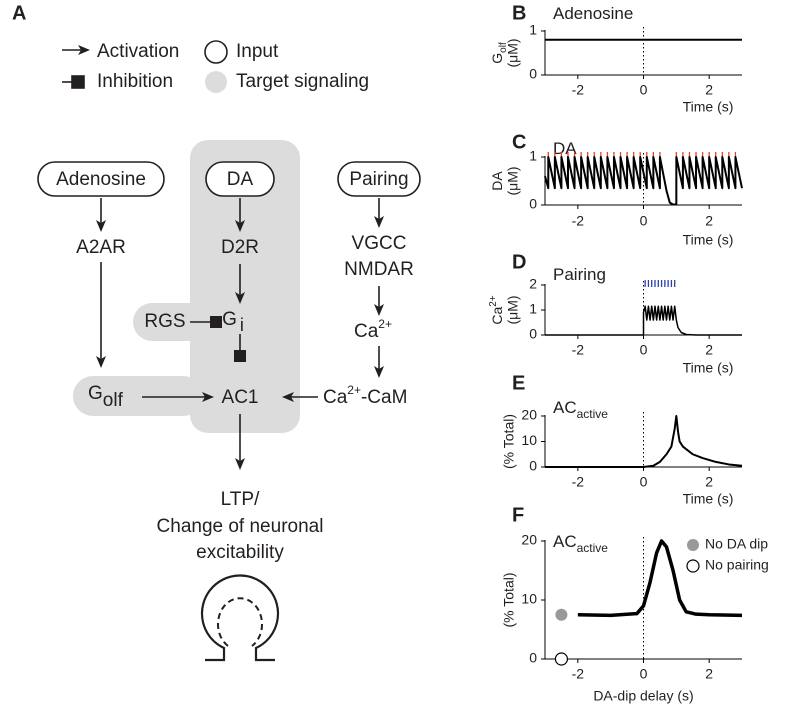  I want to click on y-axis-label-main: DA, so click(497, 181).